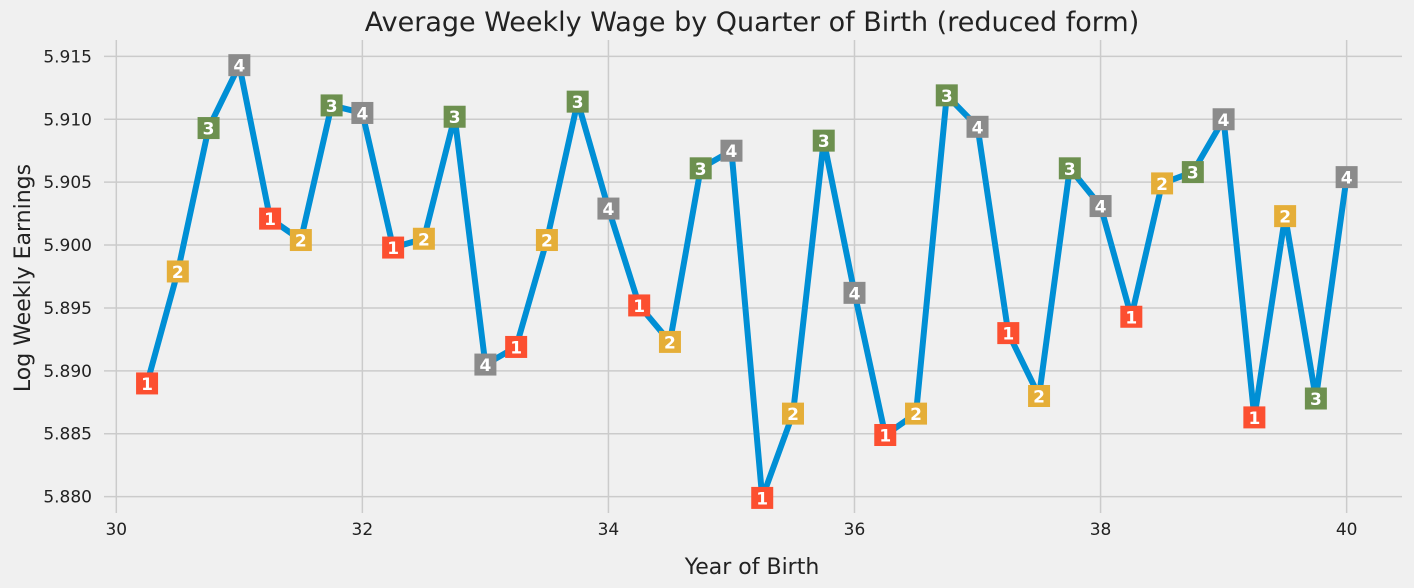  Describe the element at coordinates (67, 246) in the screenshot. I see `y-tick-label: 5.900` at that location.